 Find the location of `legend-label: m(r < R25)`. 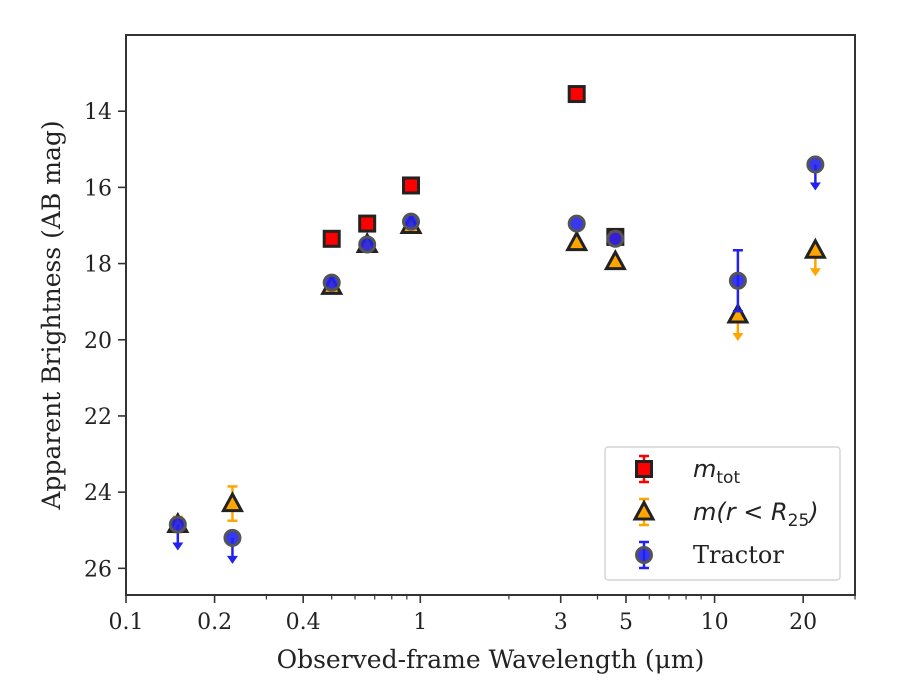

legend-label: m(r < R25) is located at coordinates (756, 514).